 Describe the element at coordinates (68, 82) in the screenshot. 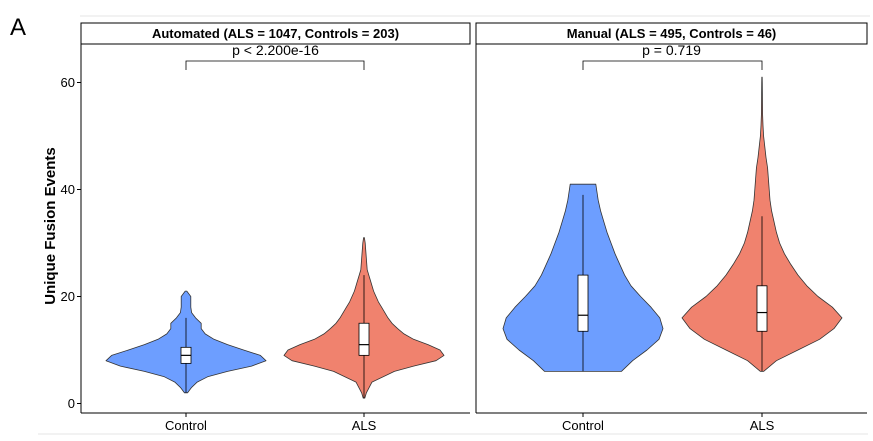

I see `y-tick-label: 60` at that location.